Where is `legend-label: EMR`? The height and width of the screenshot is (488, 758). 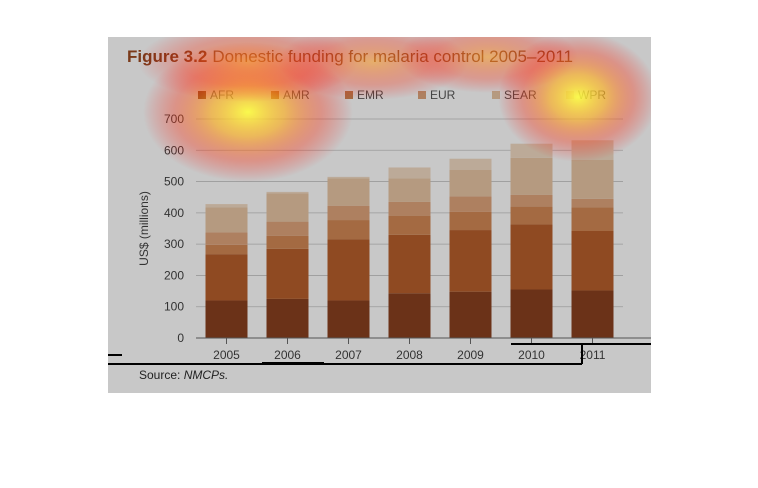
legend-label: EMR is located at coordinates (370, 95).